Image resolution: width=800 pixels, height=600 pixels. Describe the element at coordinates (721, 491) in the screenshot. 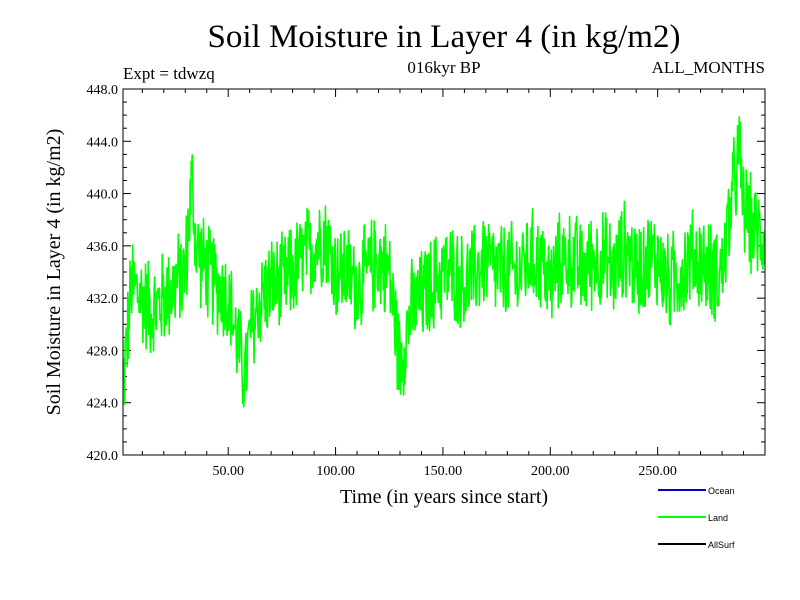

I see `legend-label-ocean: Ocean` at that location.